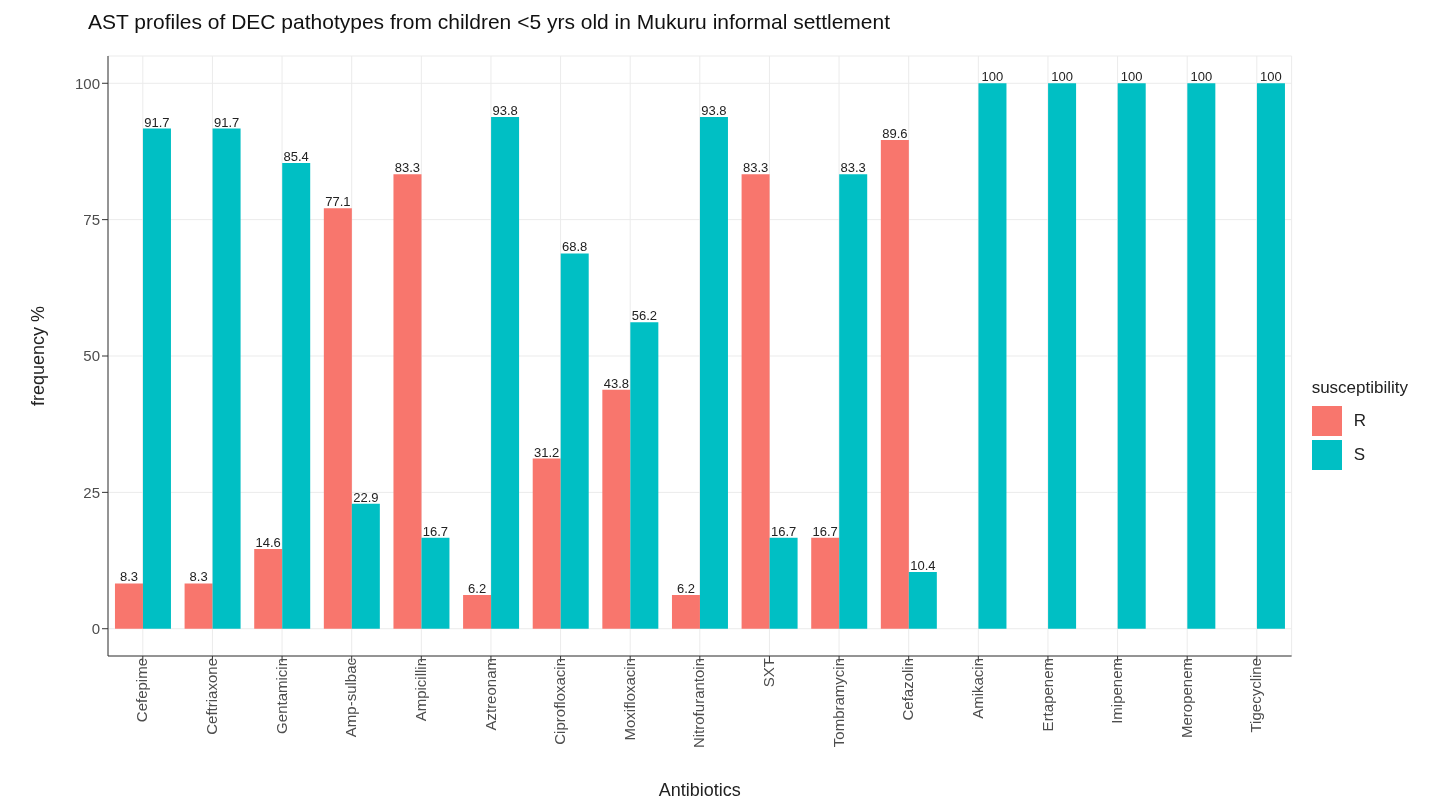 The image size is (1429, 810). Describe the element at coordinates (366, 497) in the screenshot. I see `data-label: 22.9` at that location.